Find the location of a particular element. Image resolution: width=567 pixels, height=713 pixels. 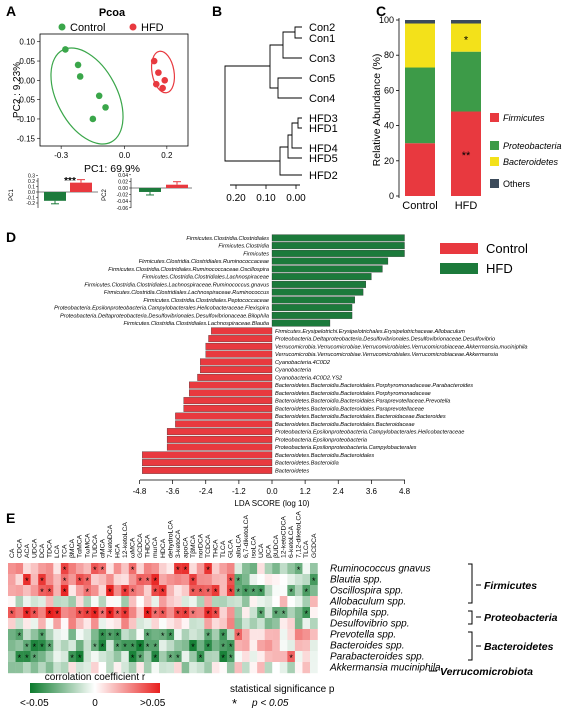

pcoa-y-tick-label: -0.10 is located at coordinates (26, 119).